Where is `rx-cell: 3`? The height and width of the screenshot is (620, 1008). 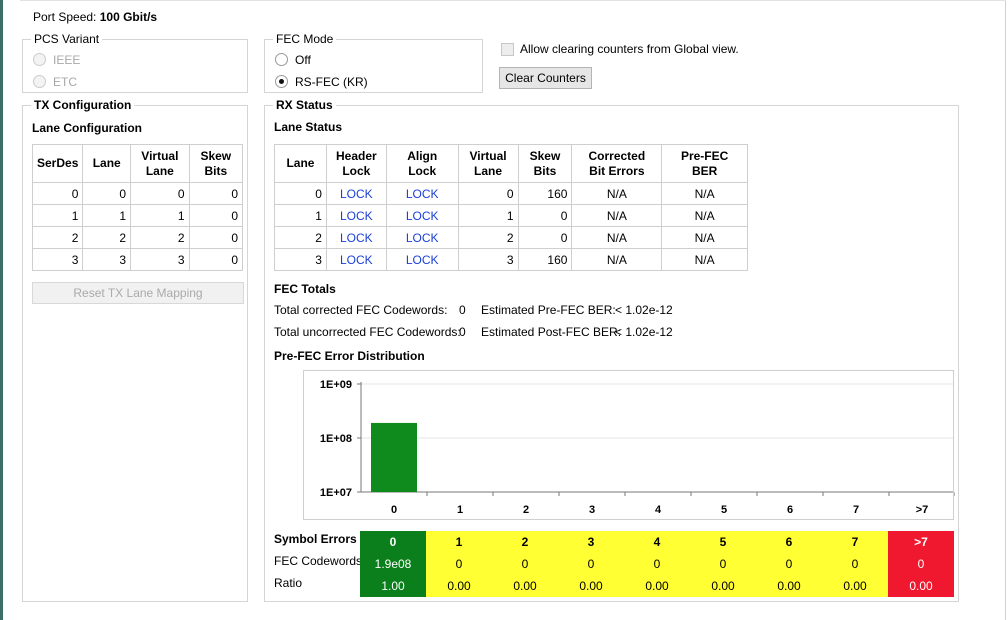 rx-cell: 3 is located at coordinates (300, 259).